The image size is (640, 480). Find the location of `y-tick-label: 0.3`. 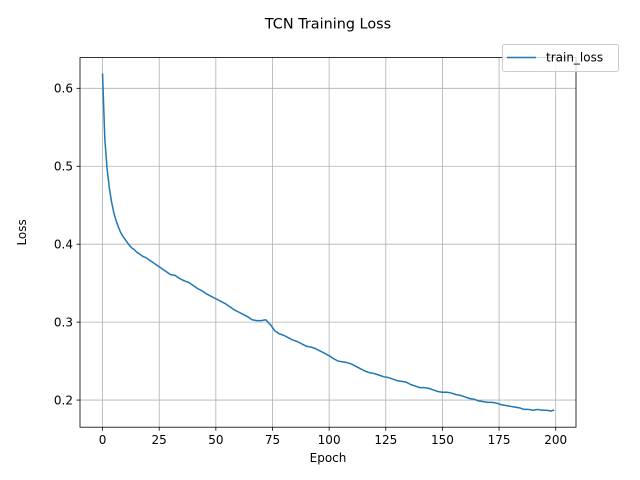

y-tick-label: 0.3 is located at coordinates (63, 322).